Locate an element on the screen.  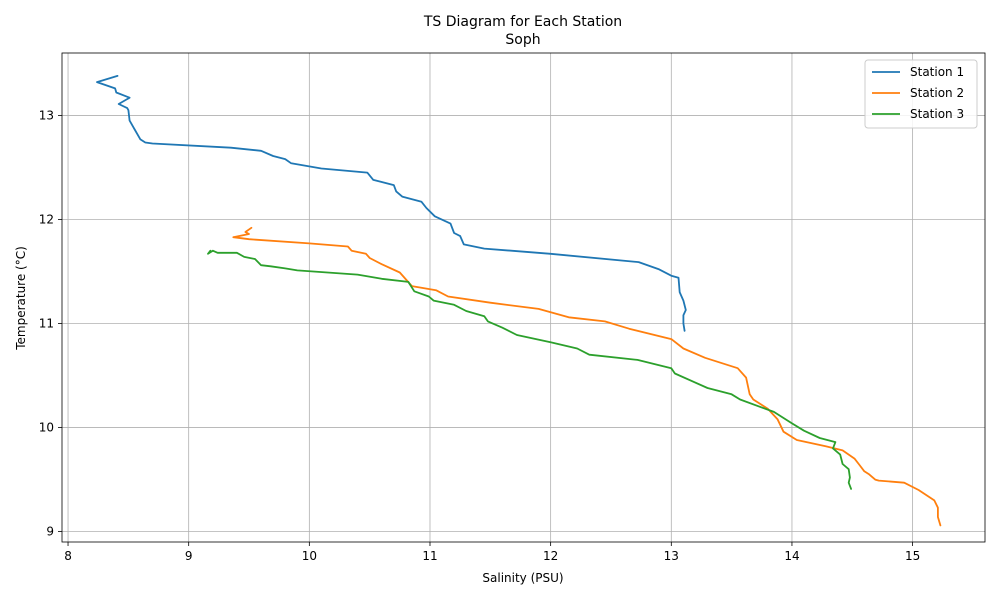
legend: Station 1 Station 2 Station 3 is located at coordinates (921, 94).